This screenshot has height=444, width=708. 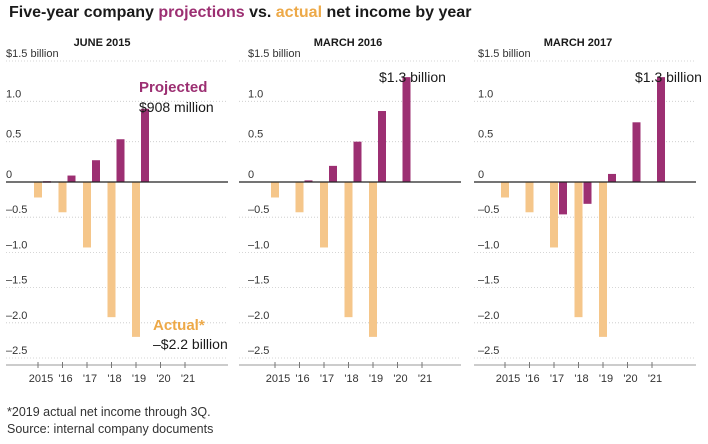 What do you see at coordinates (102, 43) in the screenshot?
I see `panel-title: JUNE 2015` at bounding box center [102, 43].